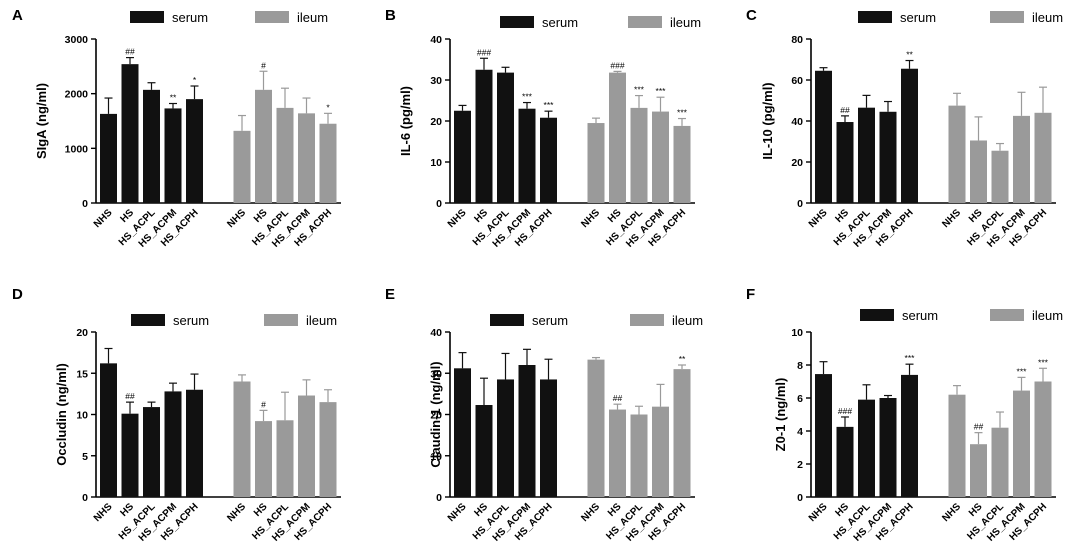 The height and width of the screenshot is (559, 1084). Describe the element at coordinates (61, 414) in the screenshot. I see `y-axis-title: Occludin (ng/ml)` at that location.